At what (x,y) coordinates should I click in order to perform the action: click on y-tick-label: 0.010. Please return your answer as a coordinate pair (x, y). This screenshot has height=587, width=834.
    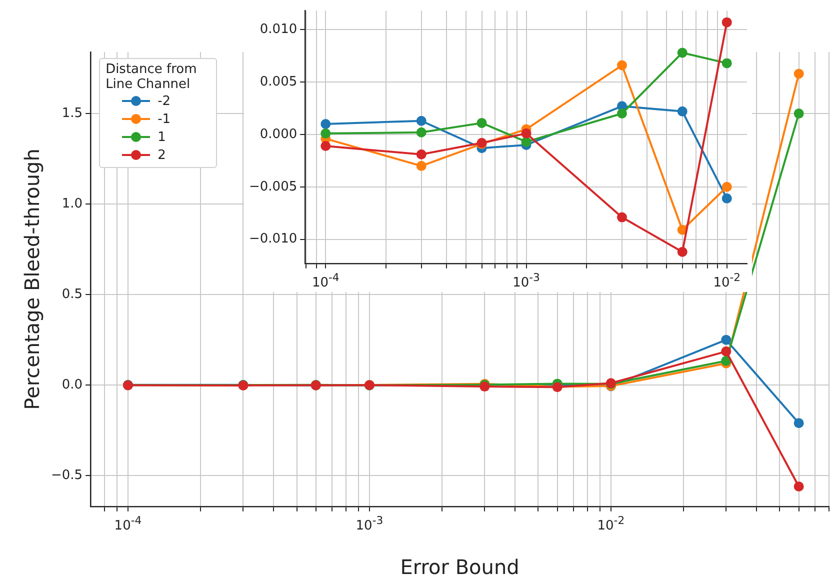
    Looking at the image, I should click on (279, 30).